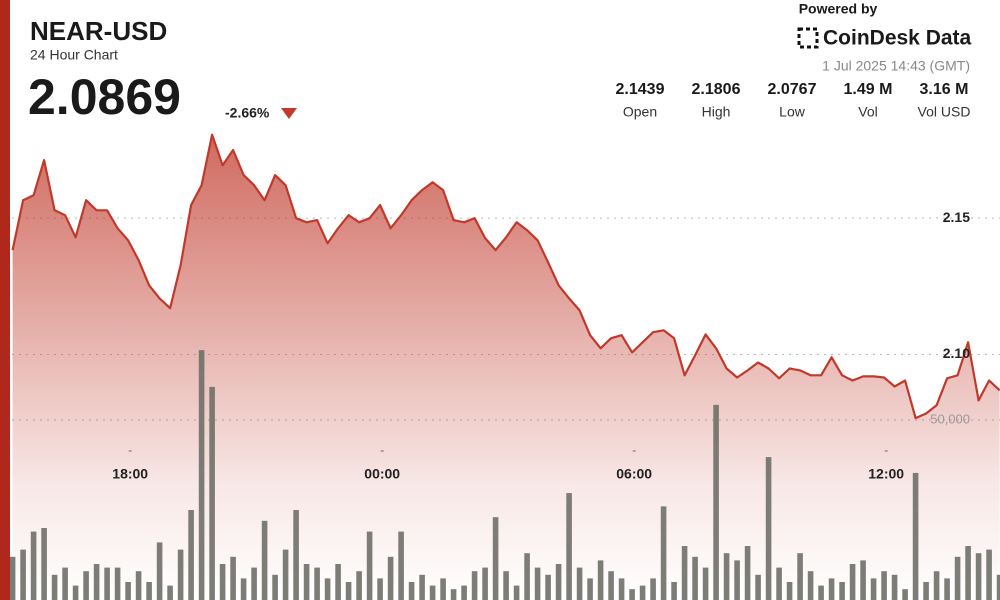  I want to click on down-arrow, so click(289, 113).